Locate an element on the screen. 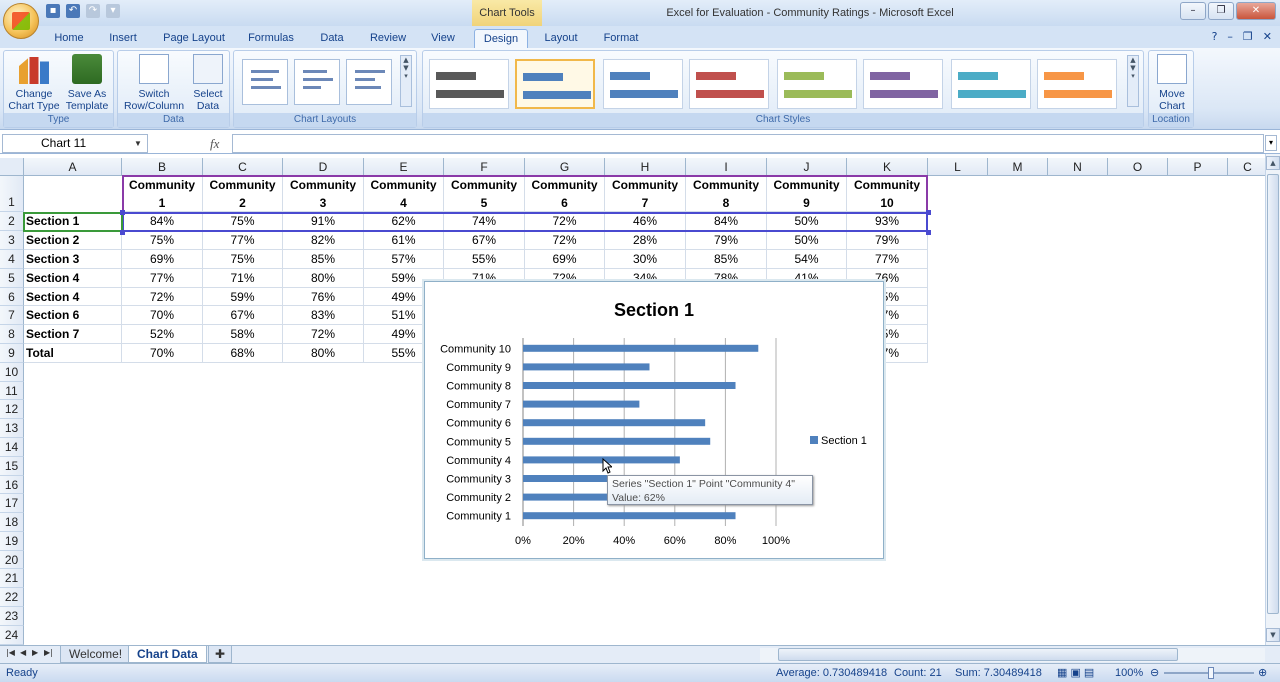 This screenshot has height=682, width=1280. tab-page-layout: Page Layout is located at coordinates (194, 38).